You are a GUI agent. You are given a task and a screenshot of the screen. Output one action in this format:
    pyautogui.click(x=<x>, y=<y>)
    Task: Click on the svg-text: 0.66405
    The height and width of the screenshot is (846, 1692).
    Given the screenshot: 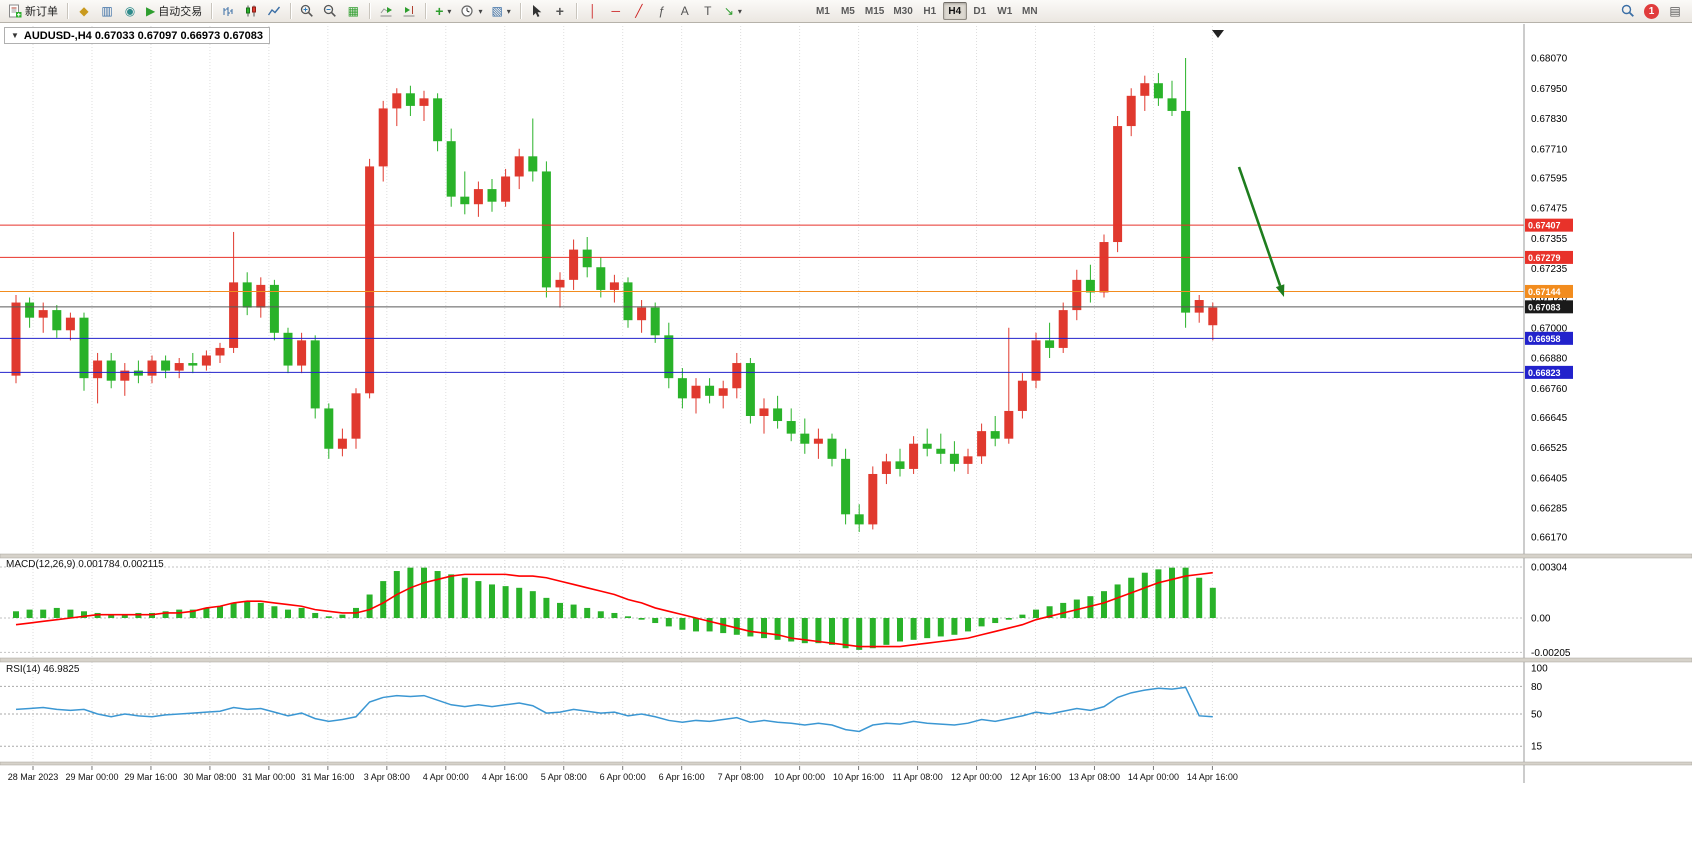 What is the action you would take?
    pyautogui.click(x=1549, y=478)
    